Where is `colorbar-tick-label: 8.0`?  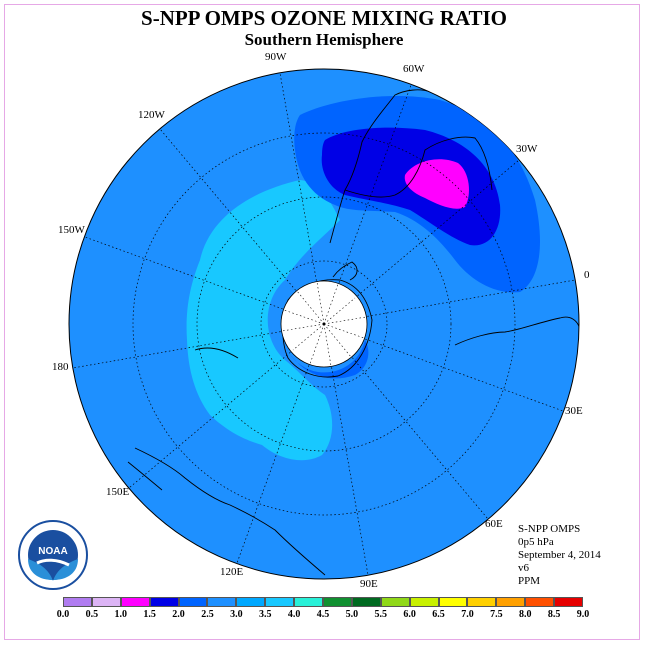
colorbar-tick-label: 8.0 is located at coordinates (525, 614).